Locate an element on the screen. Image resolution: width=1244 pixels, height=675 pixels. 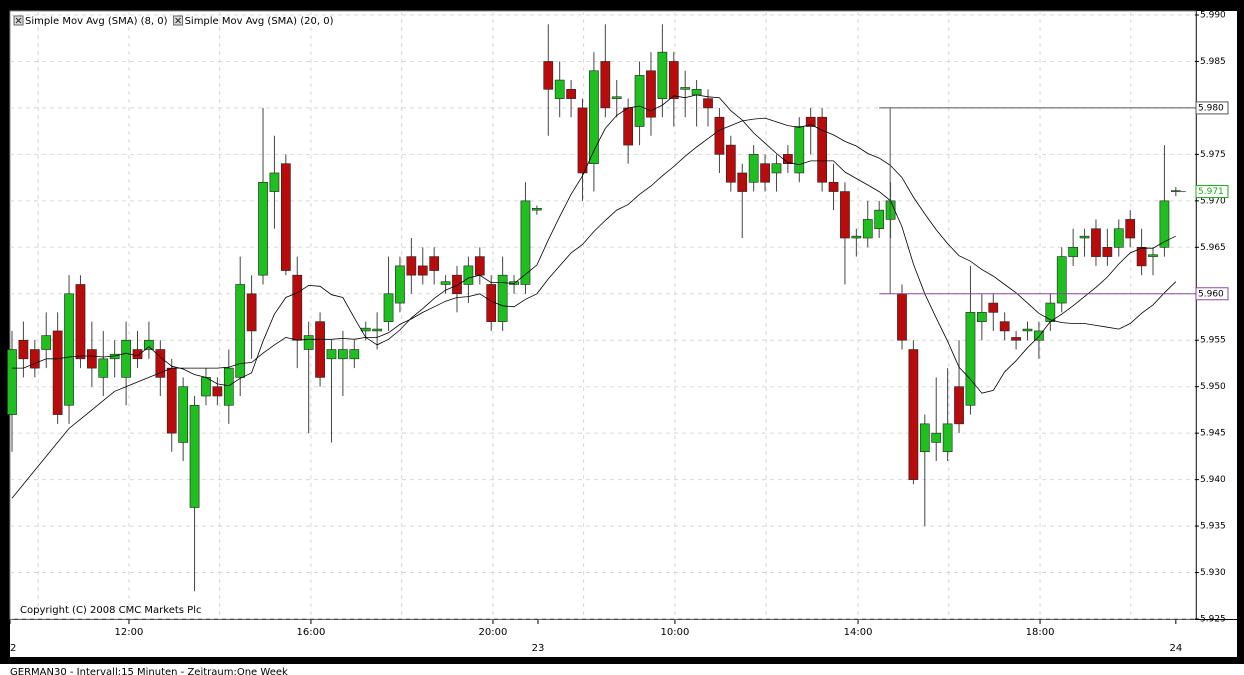
x-tick-label: 16:00 is located at coordinates (311, 632).